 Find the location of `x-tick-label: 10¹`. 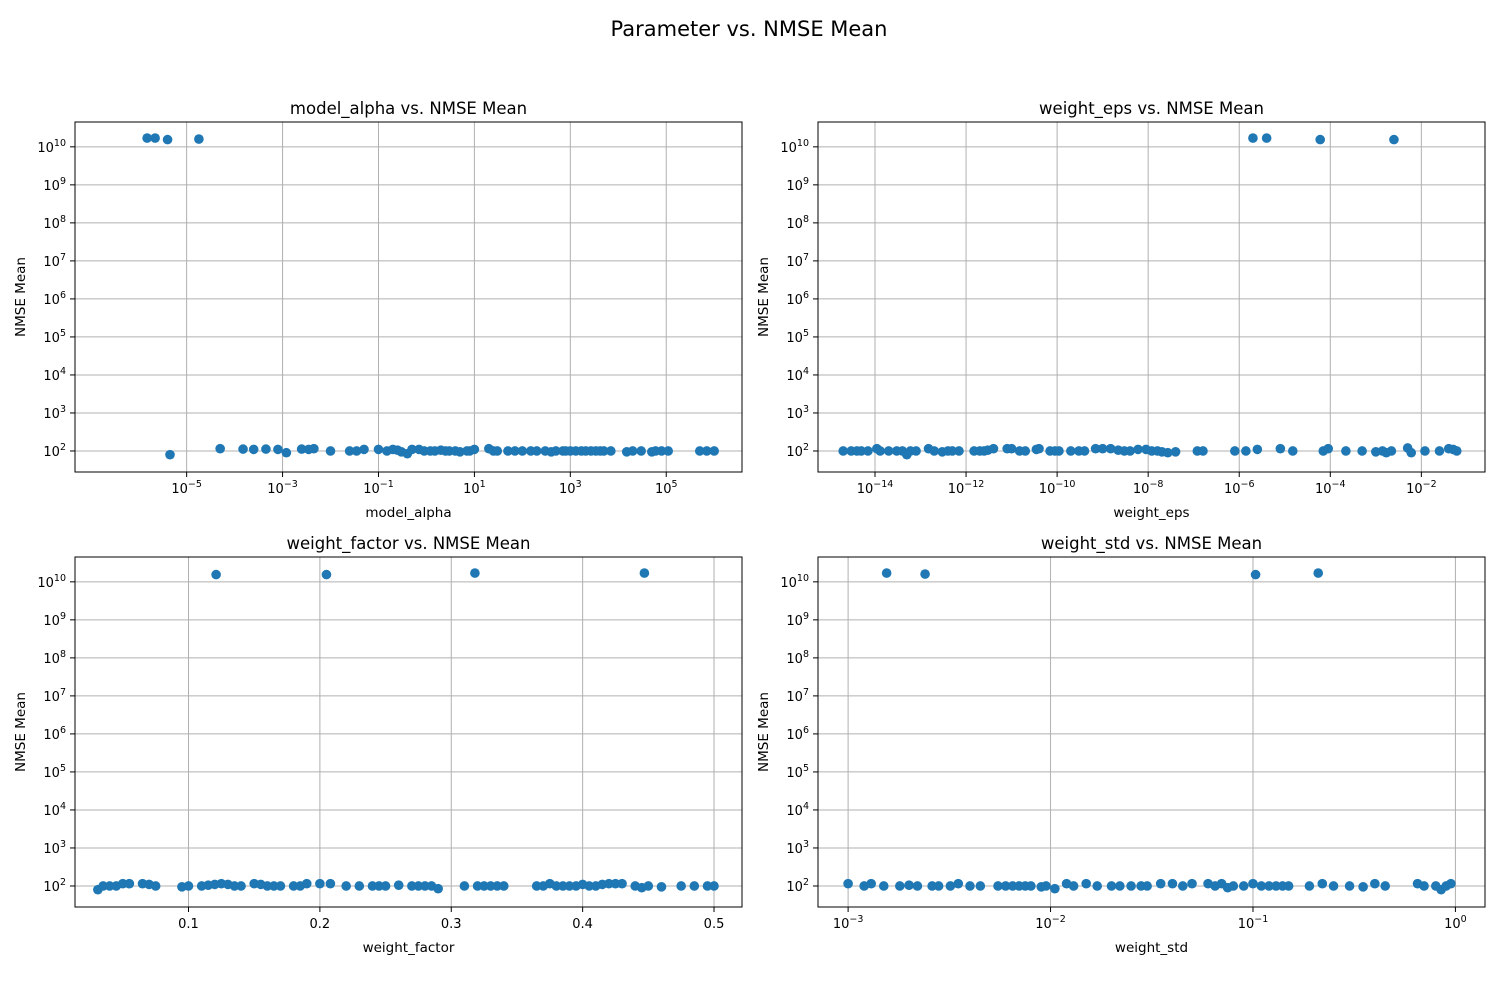

x-tick-label: 10¹ is located at coordinates (474, 488).